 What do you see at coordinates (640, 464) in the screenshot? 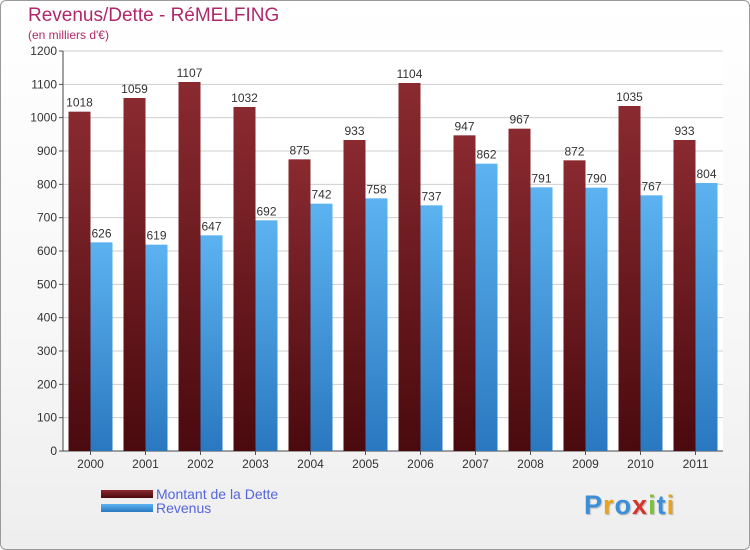
I see `x-tick-label: 2010` at bounding box center [640, 464].